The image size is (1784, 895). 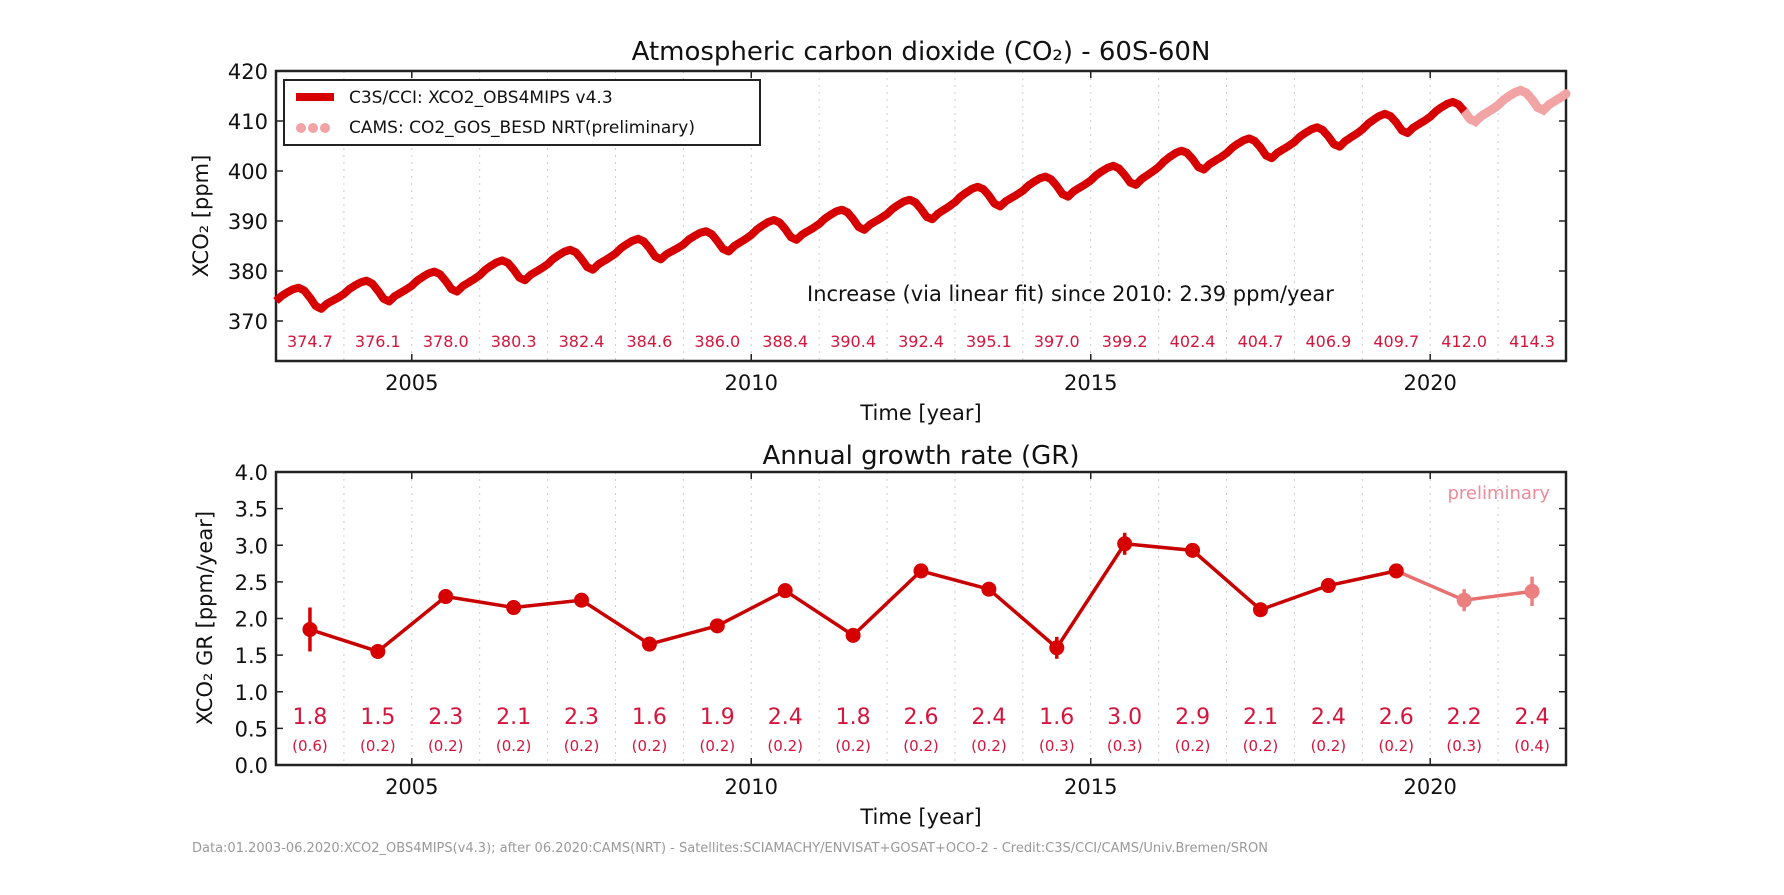 I want to click on annual-mean-label: 392.4, so click(x=921, y=341).